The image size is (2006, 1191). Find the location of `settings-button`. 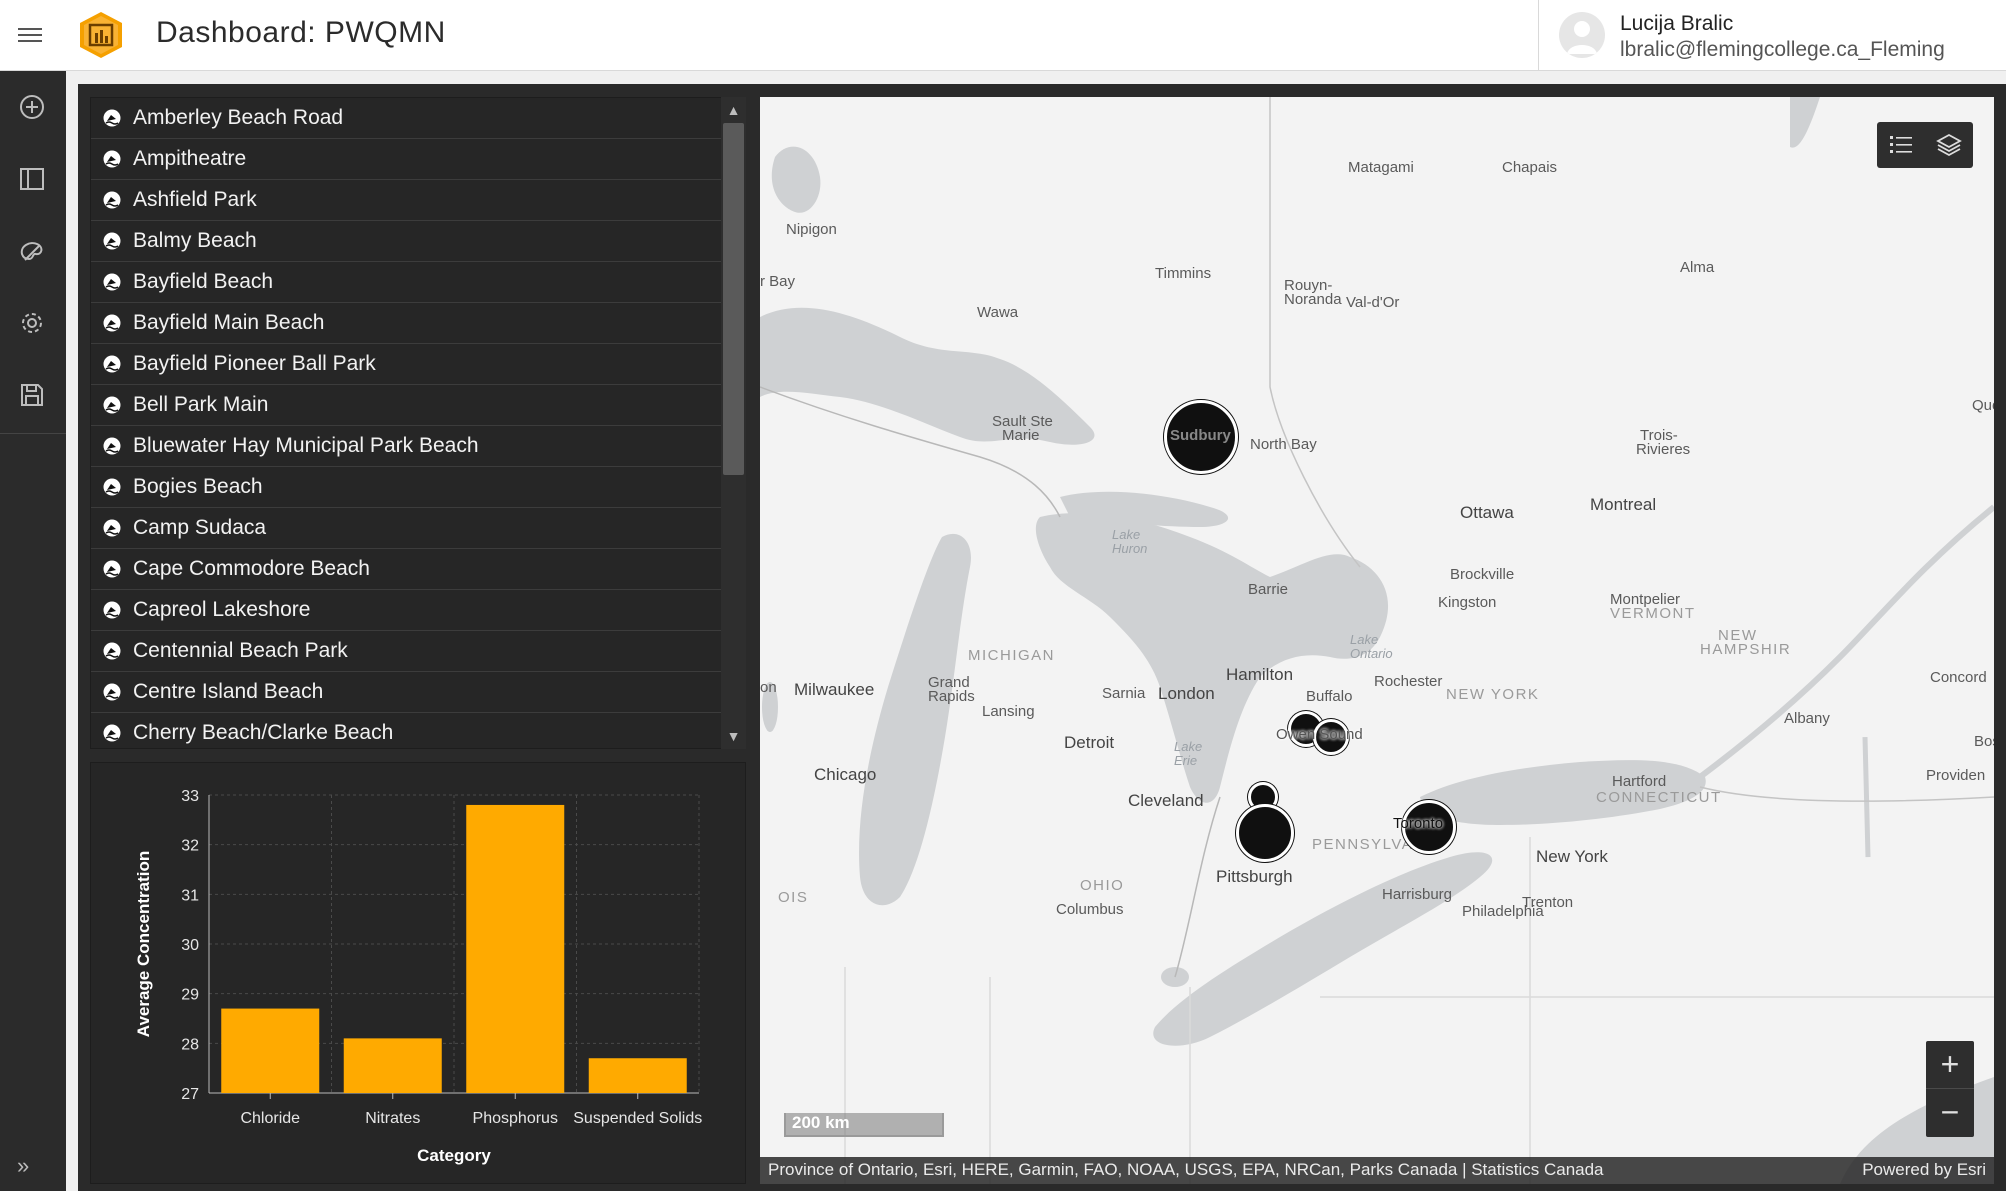

settings-button is located at coordinates (32, 323).